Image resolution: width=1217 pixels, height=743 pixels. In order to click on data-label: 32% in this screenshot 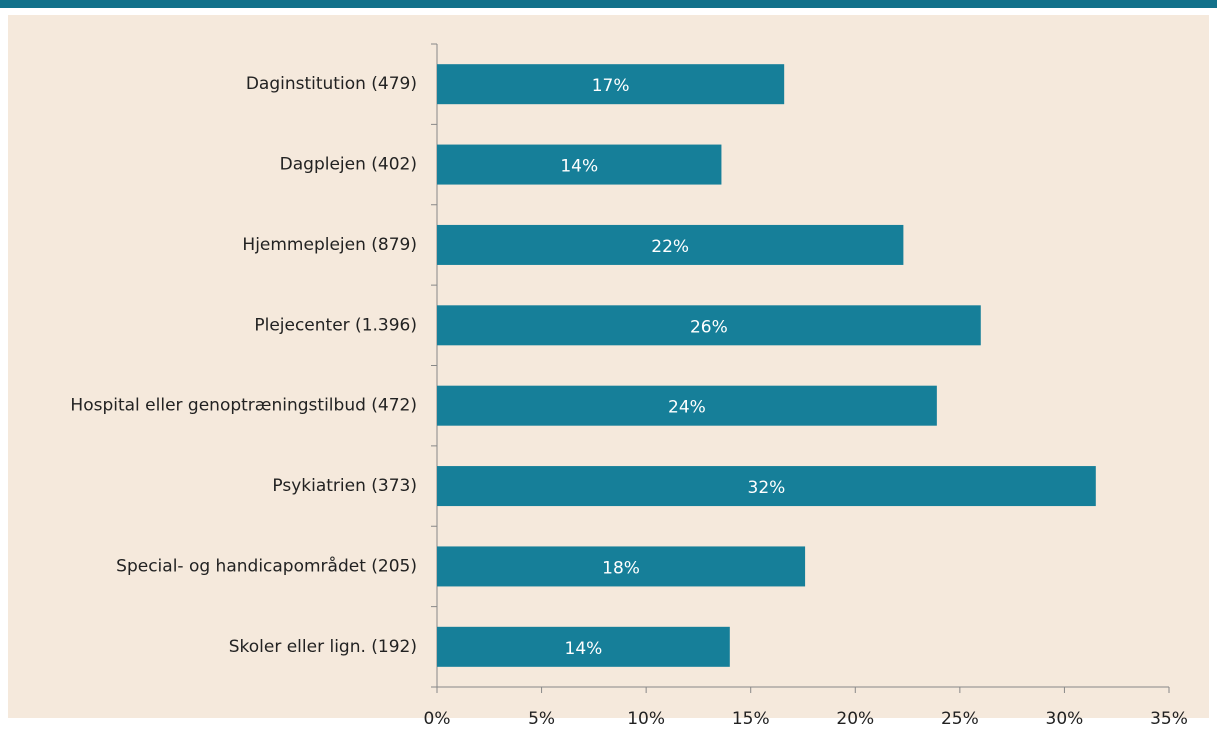, I will do `click(767, 488)`.